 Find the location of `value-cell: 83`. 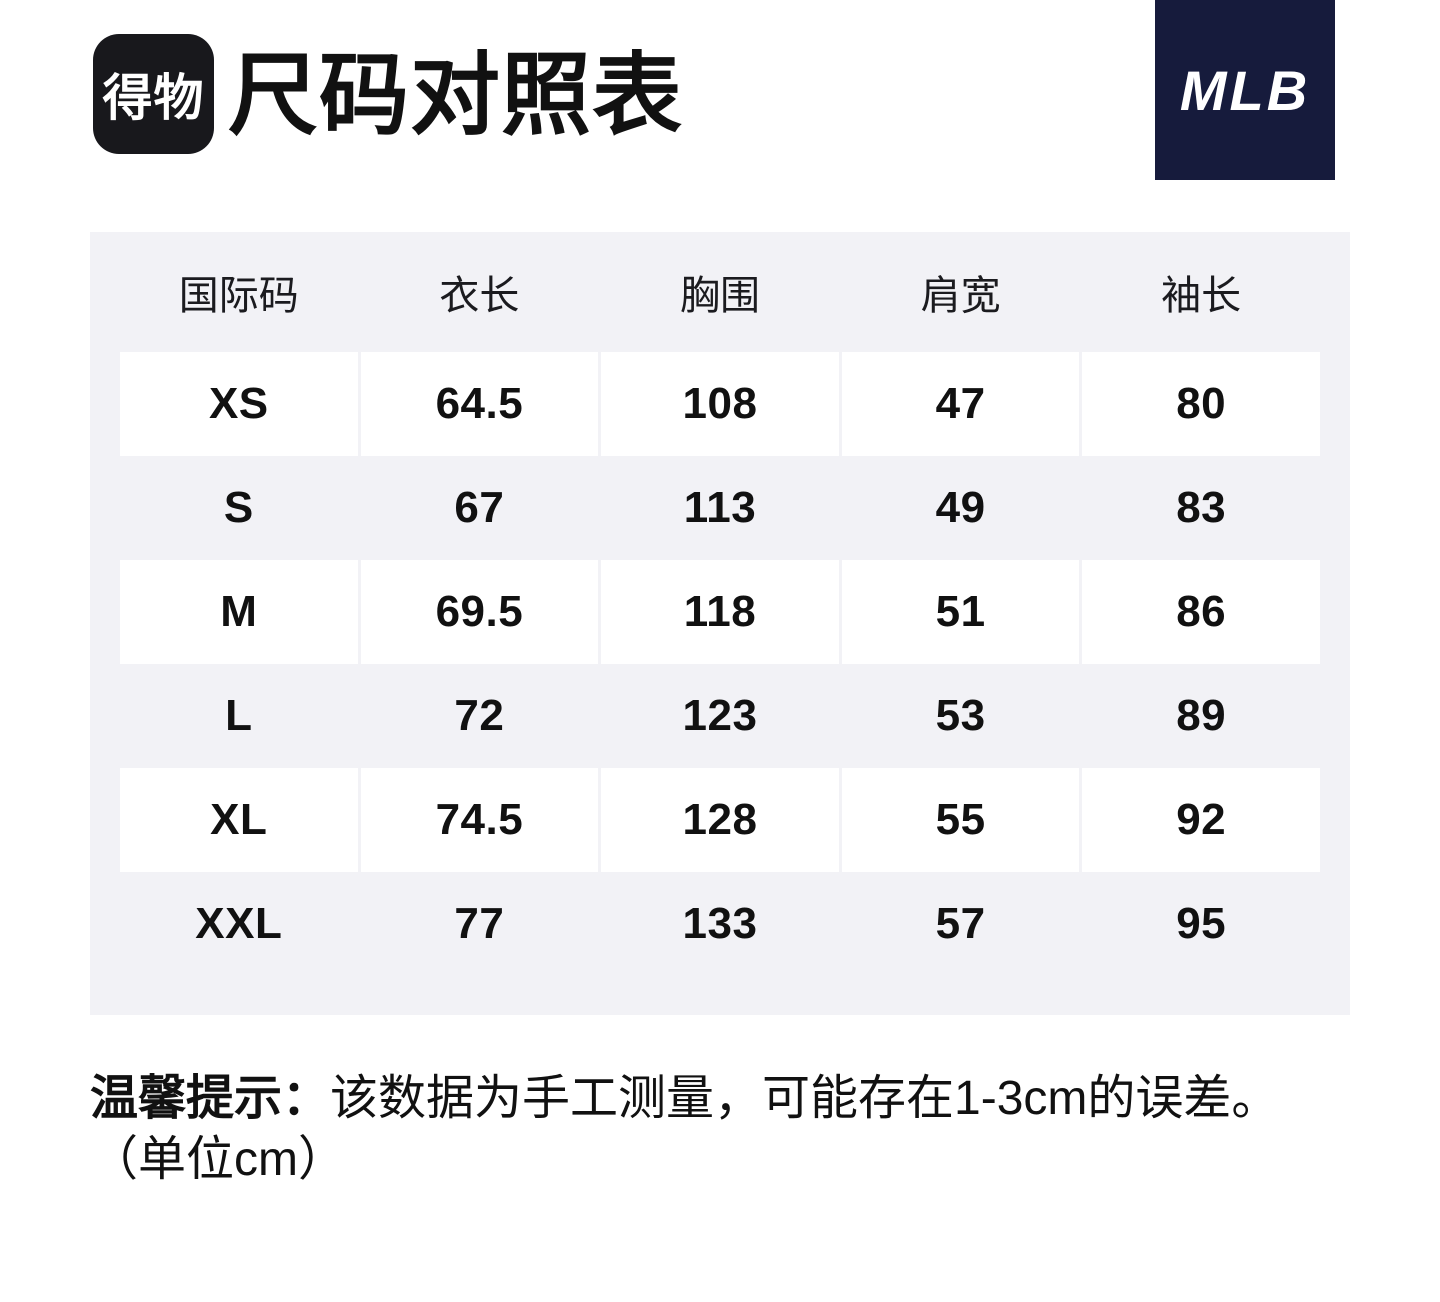

value-cell: 83 is located at coordinates (1201, 507).